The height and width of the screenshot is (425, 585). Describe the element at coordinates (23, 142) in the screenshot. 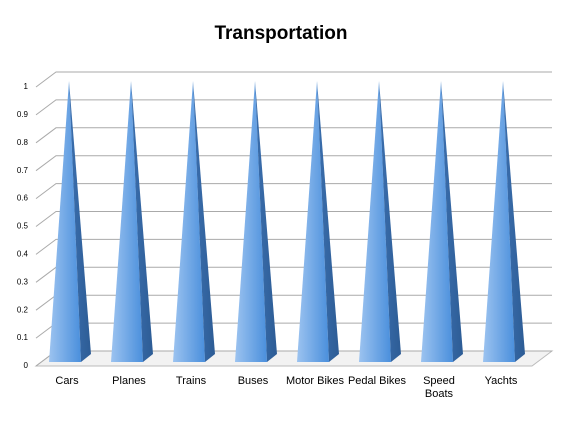

I see `y-tick-label: 0.8` at that location.